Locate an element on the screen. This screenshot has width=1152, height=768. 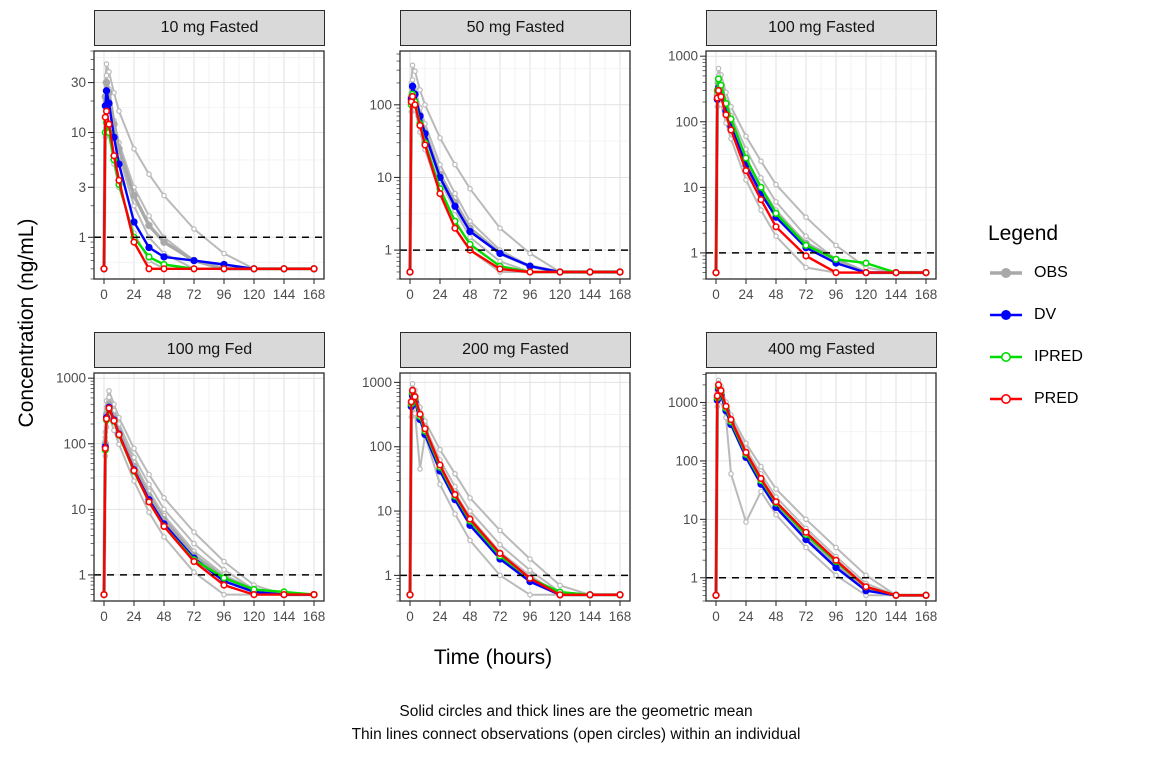
legend-key-obs-icon is located at coordinates (1006, 273).